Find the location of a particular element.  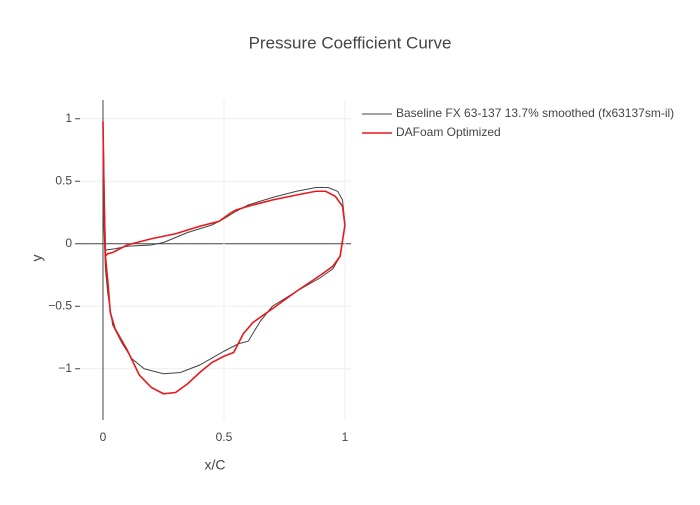

y-tick-label: 1 is located at coordinates (68, 118).